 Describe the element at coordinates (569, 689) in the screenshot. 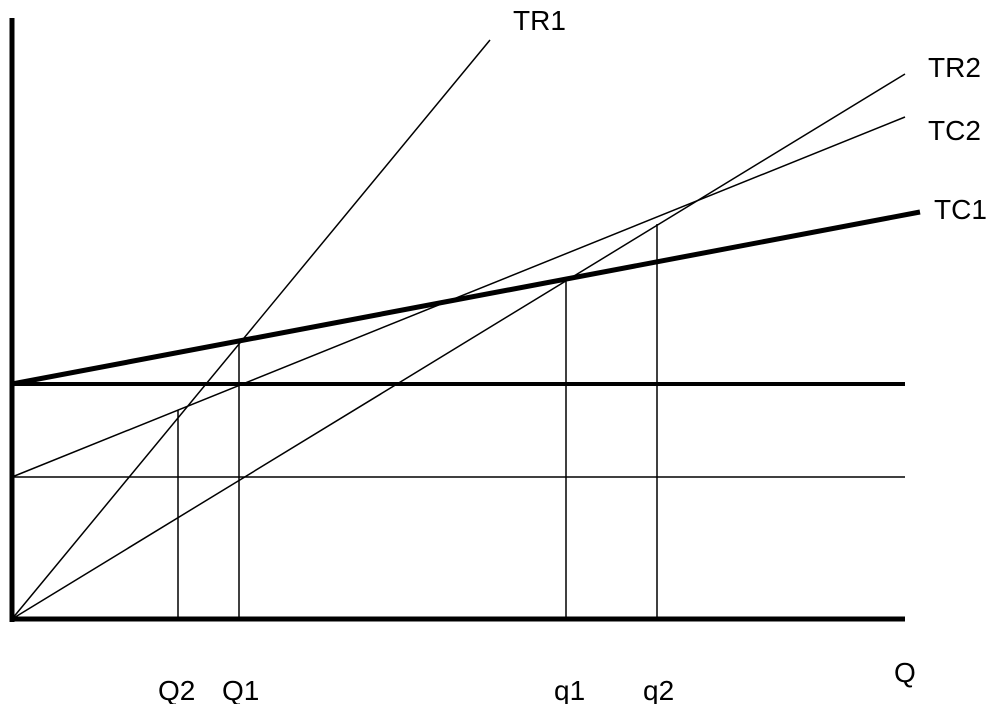

I see `q1-label: q1` at that location.